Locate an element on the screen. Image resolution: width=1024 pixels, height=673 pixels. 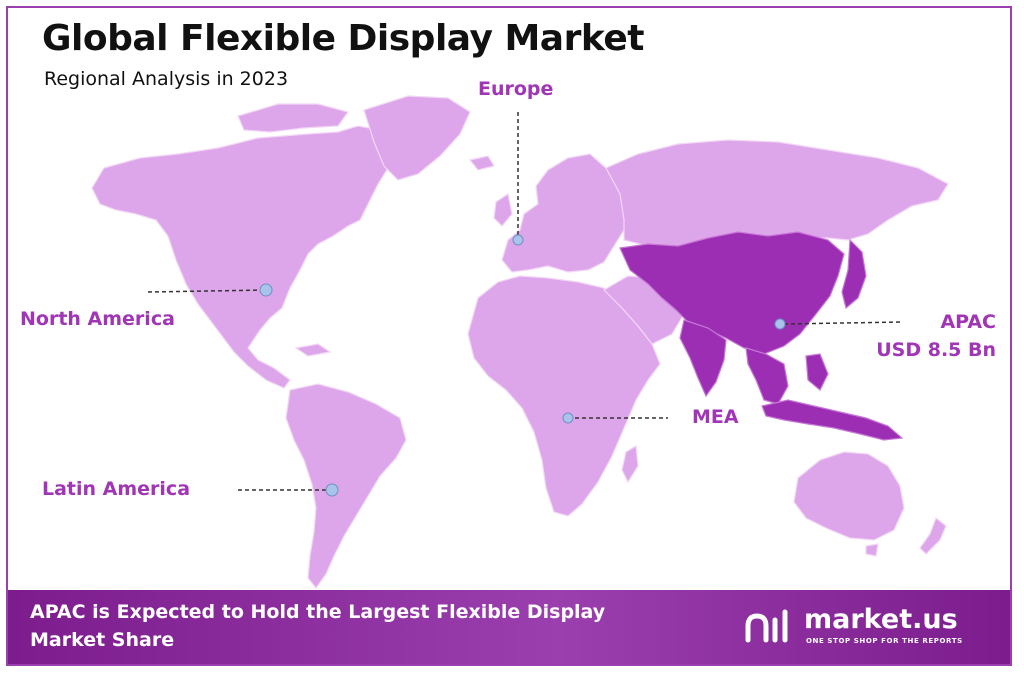
philippines-shape is located at coordinates (817, 372).